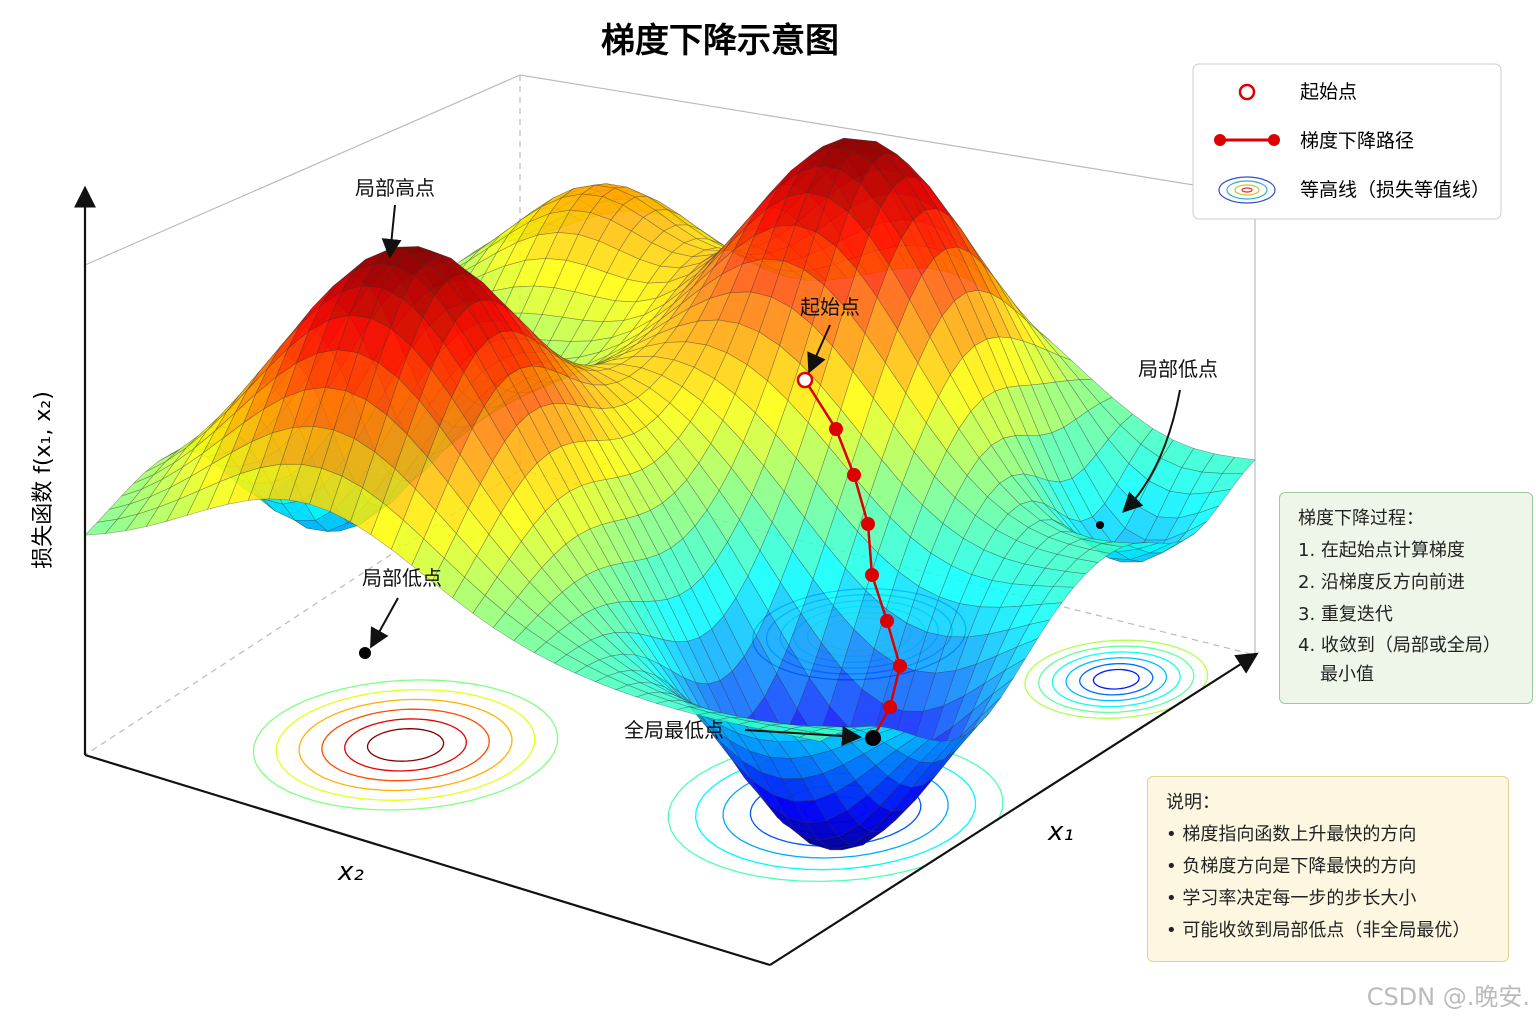 The image size is (1536, 1024). What do you see at coordinates (1381, 582) in the screenshot?
I see `process-item: 2. 沿梯度反方向前进` at bounding box center [1381, 582].